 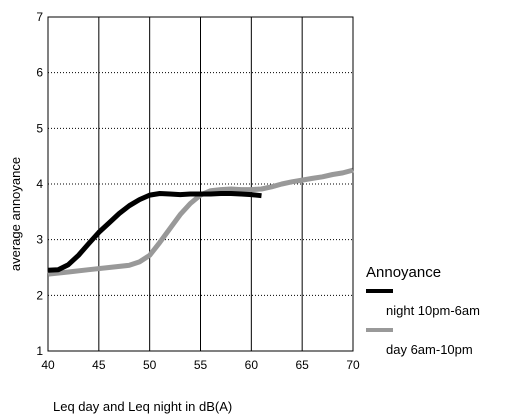 I want to click on series-line-night, so click(x=154, y=232).